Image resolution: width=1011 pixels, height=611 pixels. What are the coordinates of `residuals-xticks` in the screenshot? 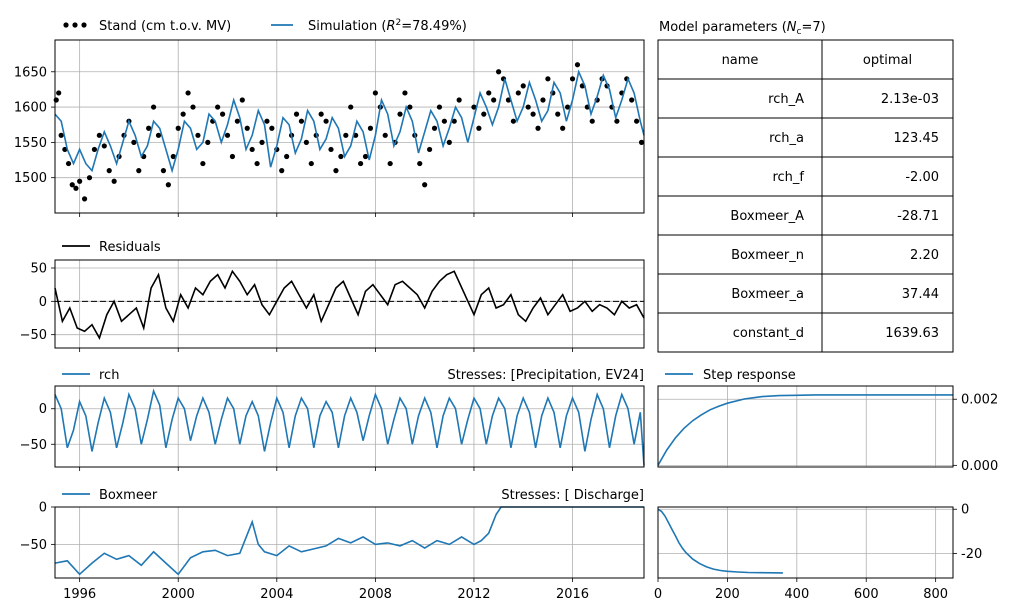 It's located at (326, 350).